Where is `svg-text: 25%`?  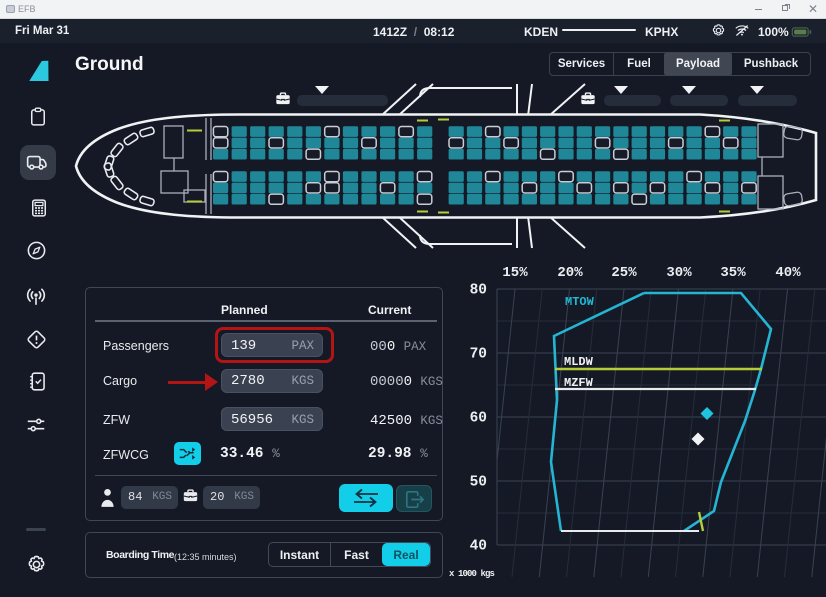
svg-text: 25% is located at coordinates (624, 273).